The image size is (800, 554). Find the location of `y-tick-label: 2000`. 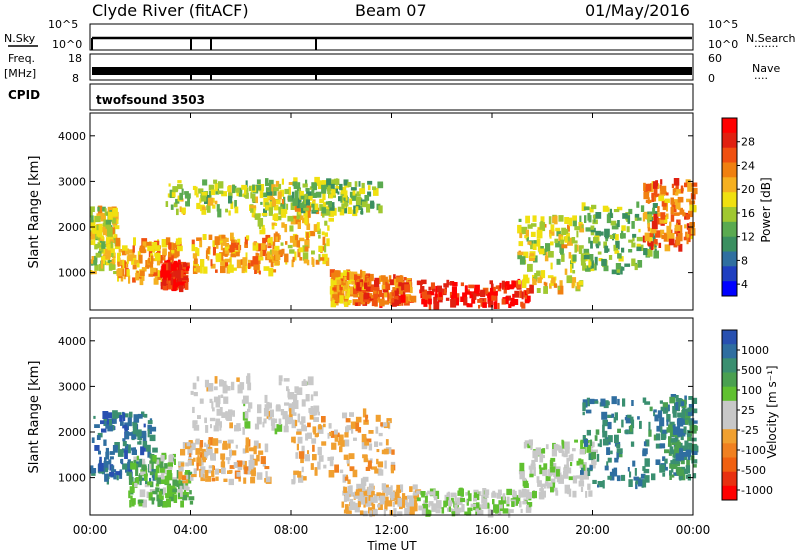

y-tick-label: 2000 is located at coordinates (72, 432).